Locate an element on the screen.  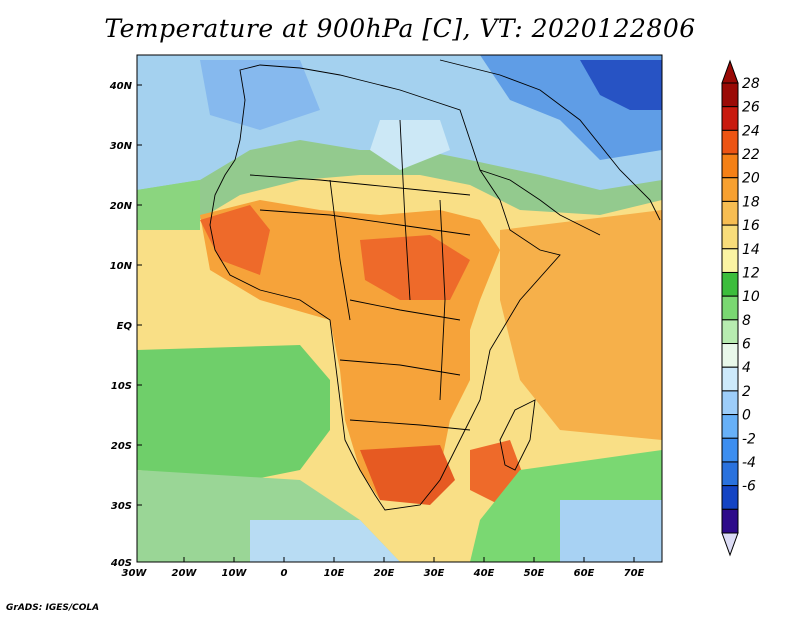
lat-label: 10N is located at coordinates (121, 266).